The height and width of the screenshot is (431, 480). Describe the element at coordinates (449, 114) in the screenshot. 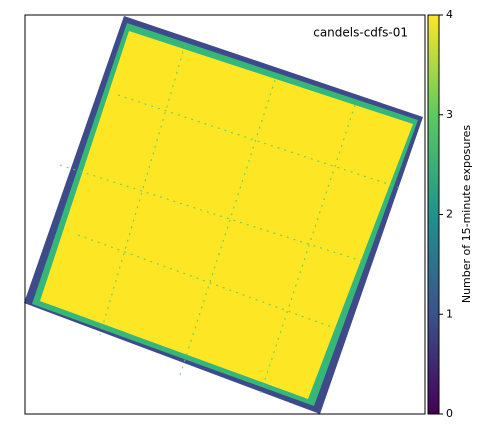

I see `colorbar-tick-label: 3` at that location.